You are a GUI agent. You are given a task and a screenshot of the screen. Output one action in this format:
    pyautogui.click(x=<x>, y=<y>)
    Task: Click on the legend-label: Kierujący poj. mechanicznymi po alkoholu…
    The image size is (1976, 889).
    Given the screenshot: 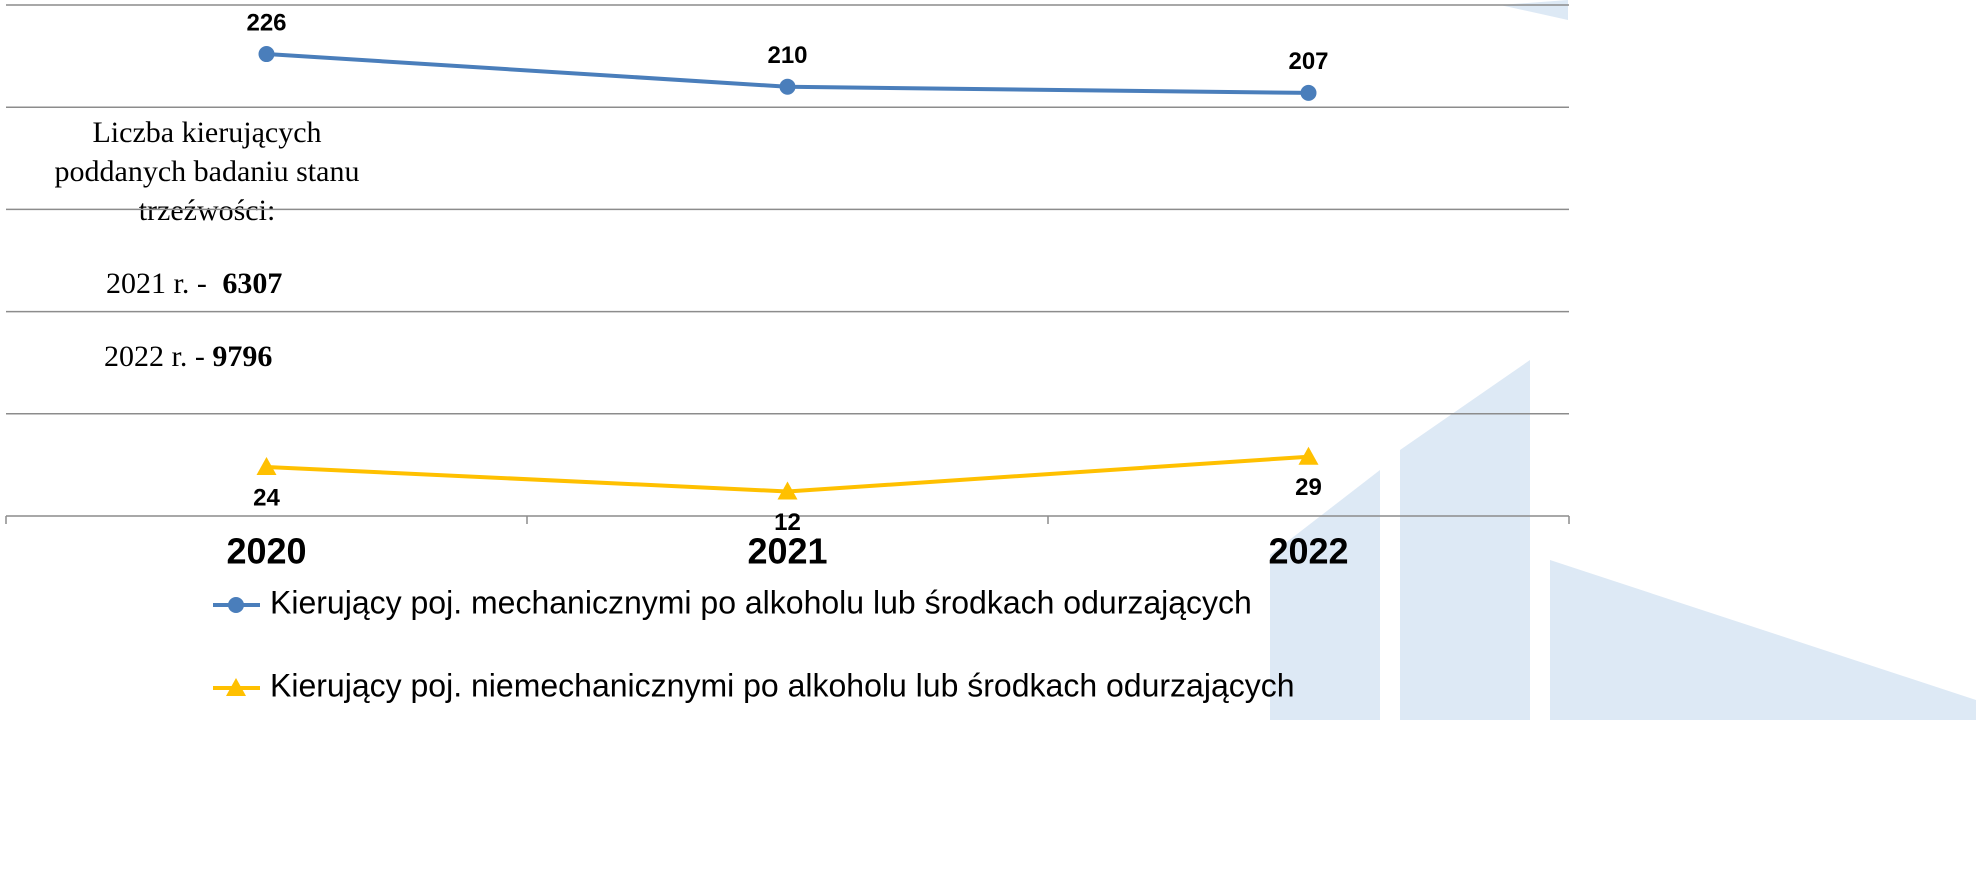 What is the action you would take?
    pyautogui.click(x=761, y=602)
    